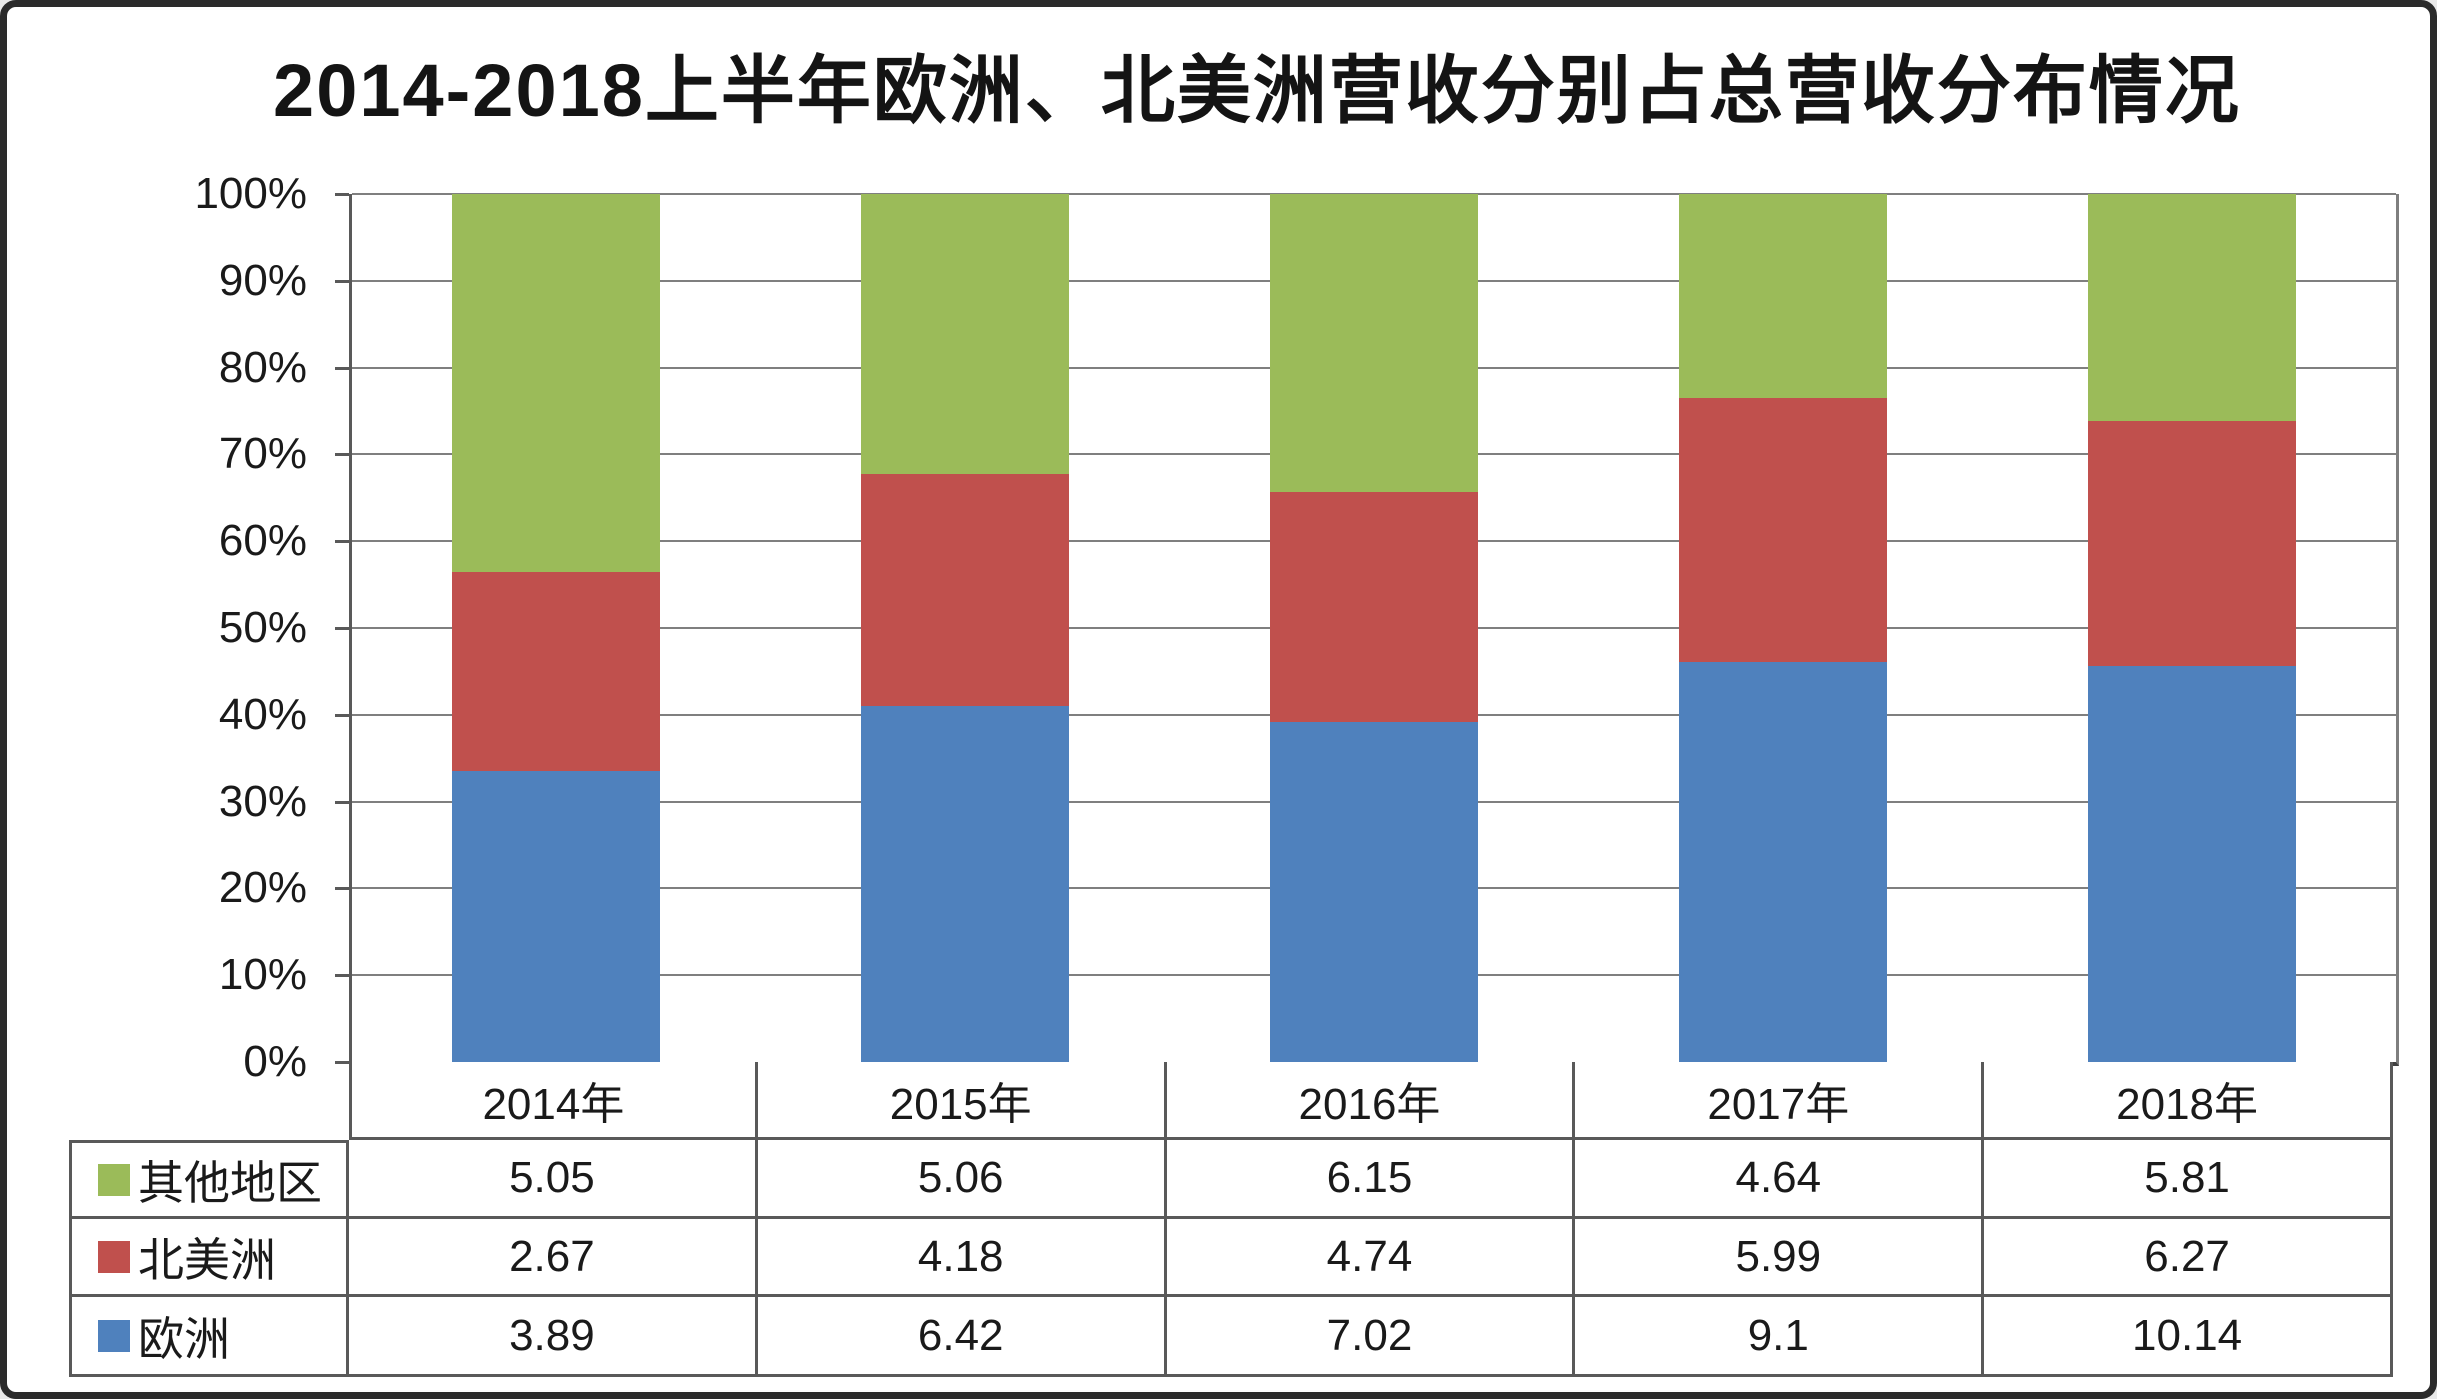 The height and width of the screenshot is (1399, 2437). I want to click on y-tick-label: 60%, so click(262, 541).